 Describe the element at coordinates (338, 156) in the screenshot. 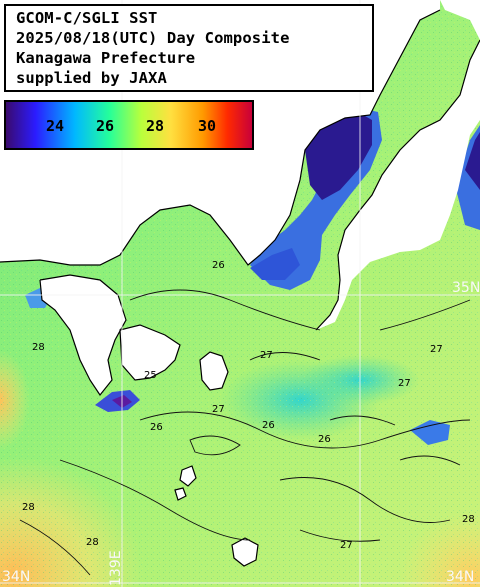

I see `tokyo-bay-deep-cold` at that location.